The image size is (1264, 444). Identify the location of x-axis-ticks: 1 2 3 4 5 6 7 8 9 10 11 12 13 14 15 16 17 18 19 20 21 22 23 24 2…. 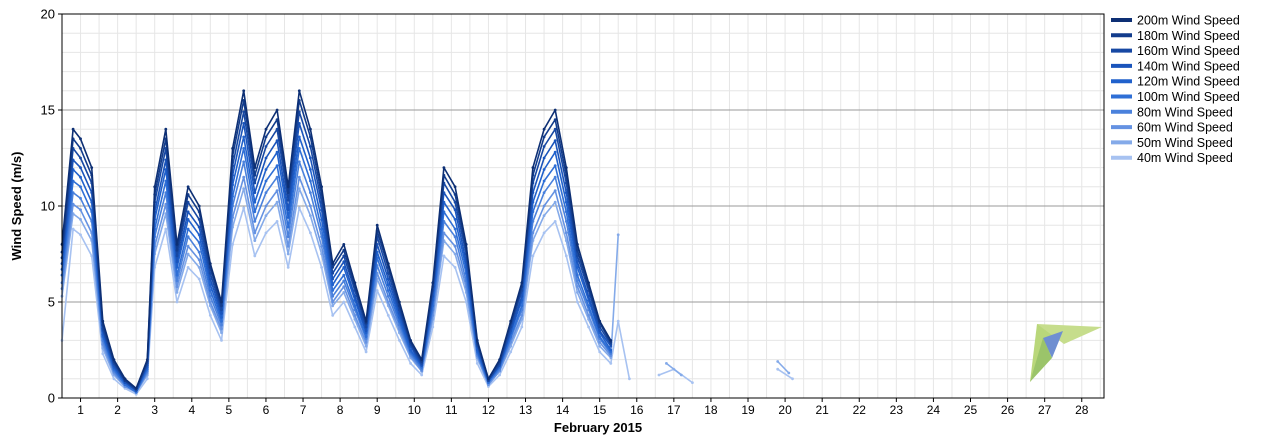
(583, 407).